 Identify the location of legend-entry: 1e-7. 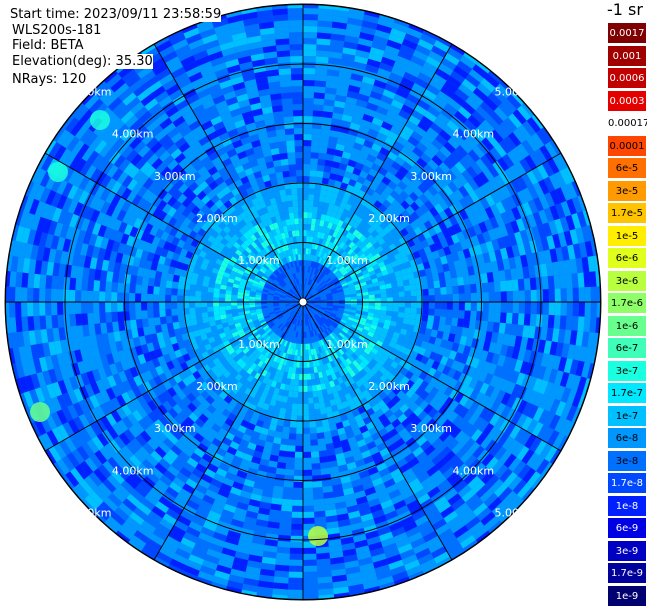
(627, 416).